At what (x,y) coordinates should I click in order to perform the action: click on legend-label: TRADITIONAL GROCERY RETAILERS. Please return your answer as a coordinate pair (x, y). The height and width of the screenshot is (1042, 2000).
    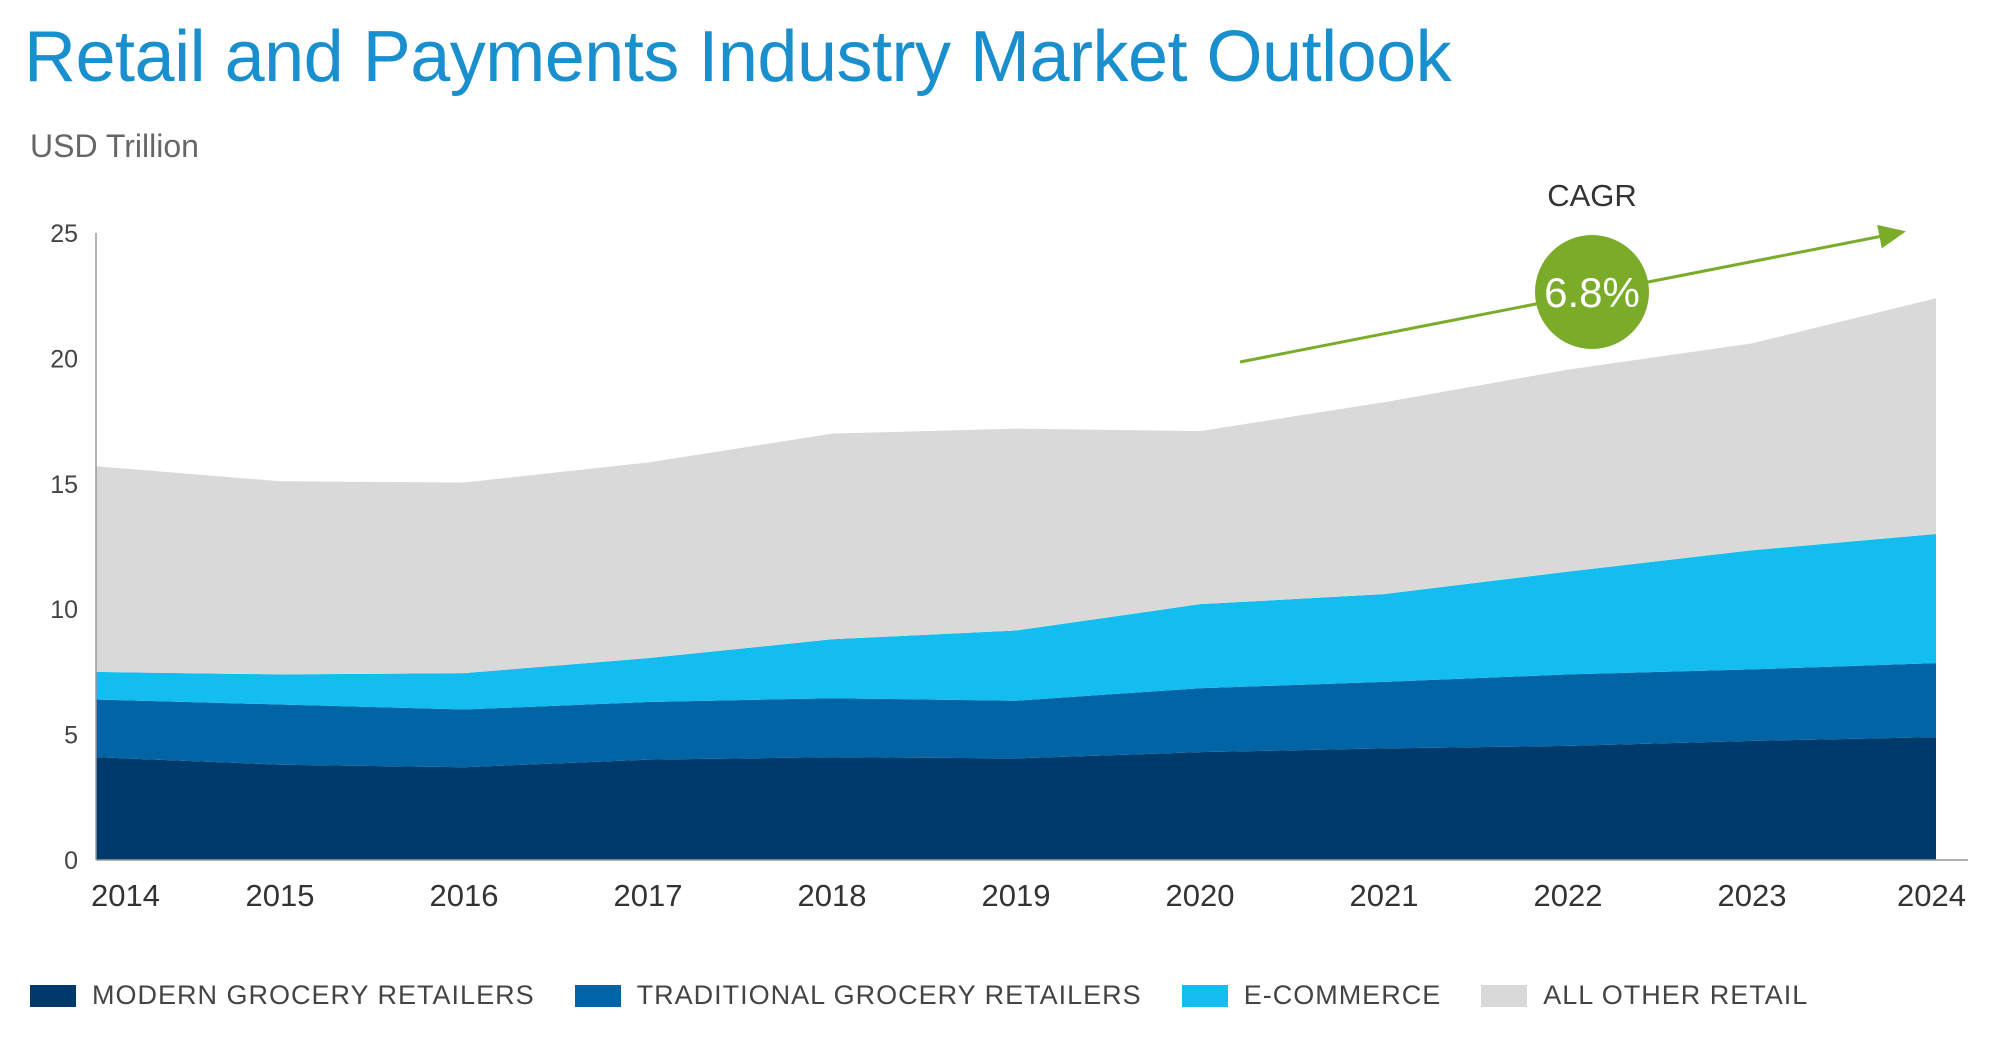
    Looking at the image, I should click on (889, 995).